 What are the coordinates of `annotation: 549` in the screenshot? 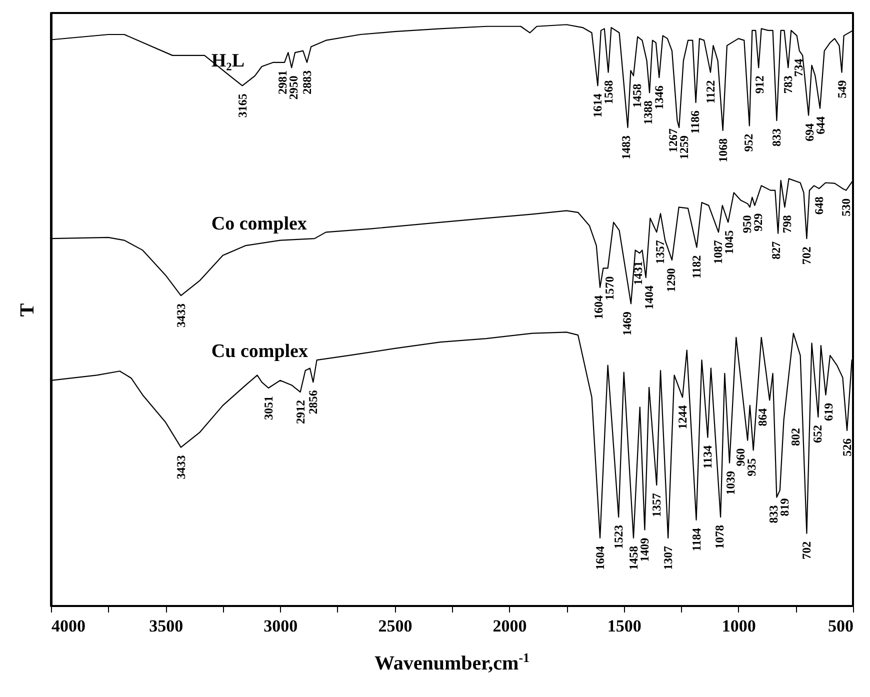 It's located at (841, 89).